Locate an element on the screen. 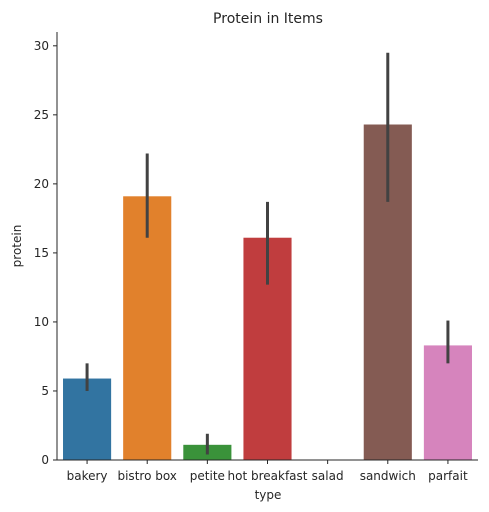  y-axis-title: protein is located at coordinates (17, 246).